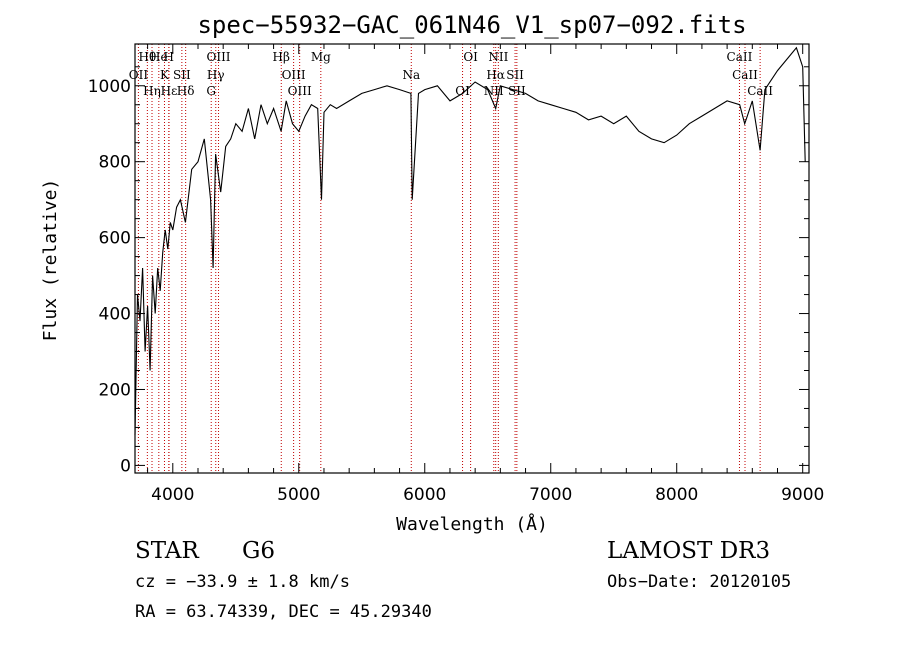  What do you see at coordinates (802, 495) in the screenshot?
I see `x-tick-label: 9000` at bounding box center [802, 495].